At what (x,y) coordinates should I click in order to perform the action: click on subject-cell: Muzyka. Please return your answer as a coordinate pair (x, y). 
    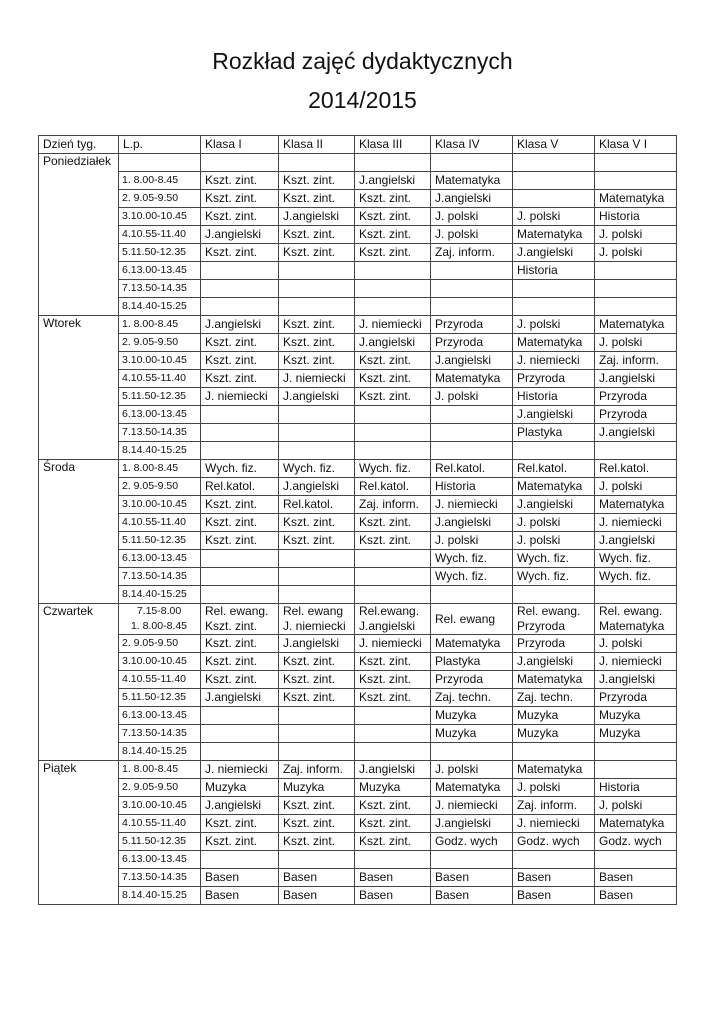
    Looking at the image, I should click on (471, 715).